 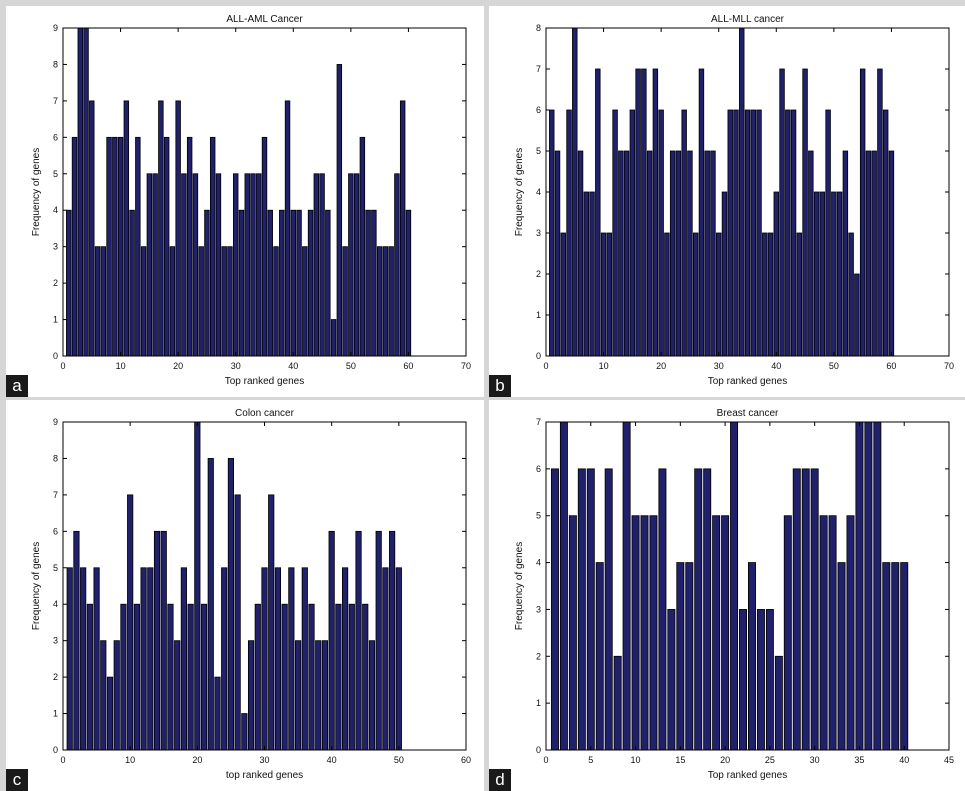 What do you see at coordinates (351, 366) in the screenshot?
I see `x-tick-label-a-50: 50` at bounding box center [351, 366].